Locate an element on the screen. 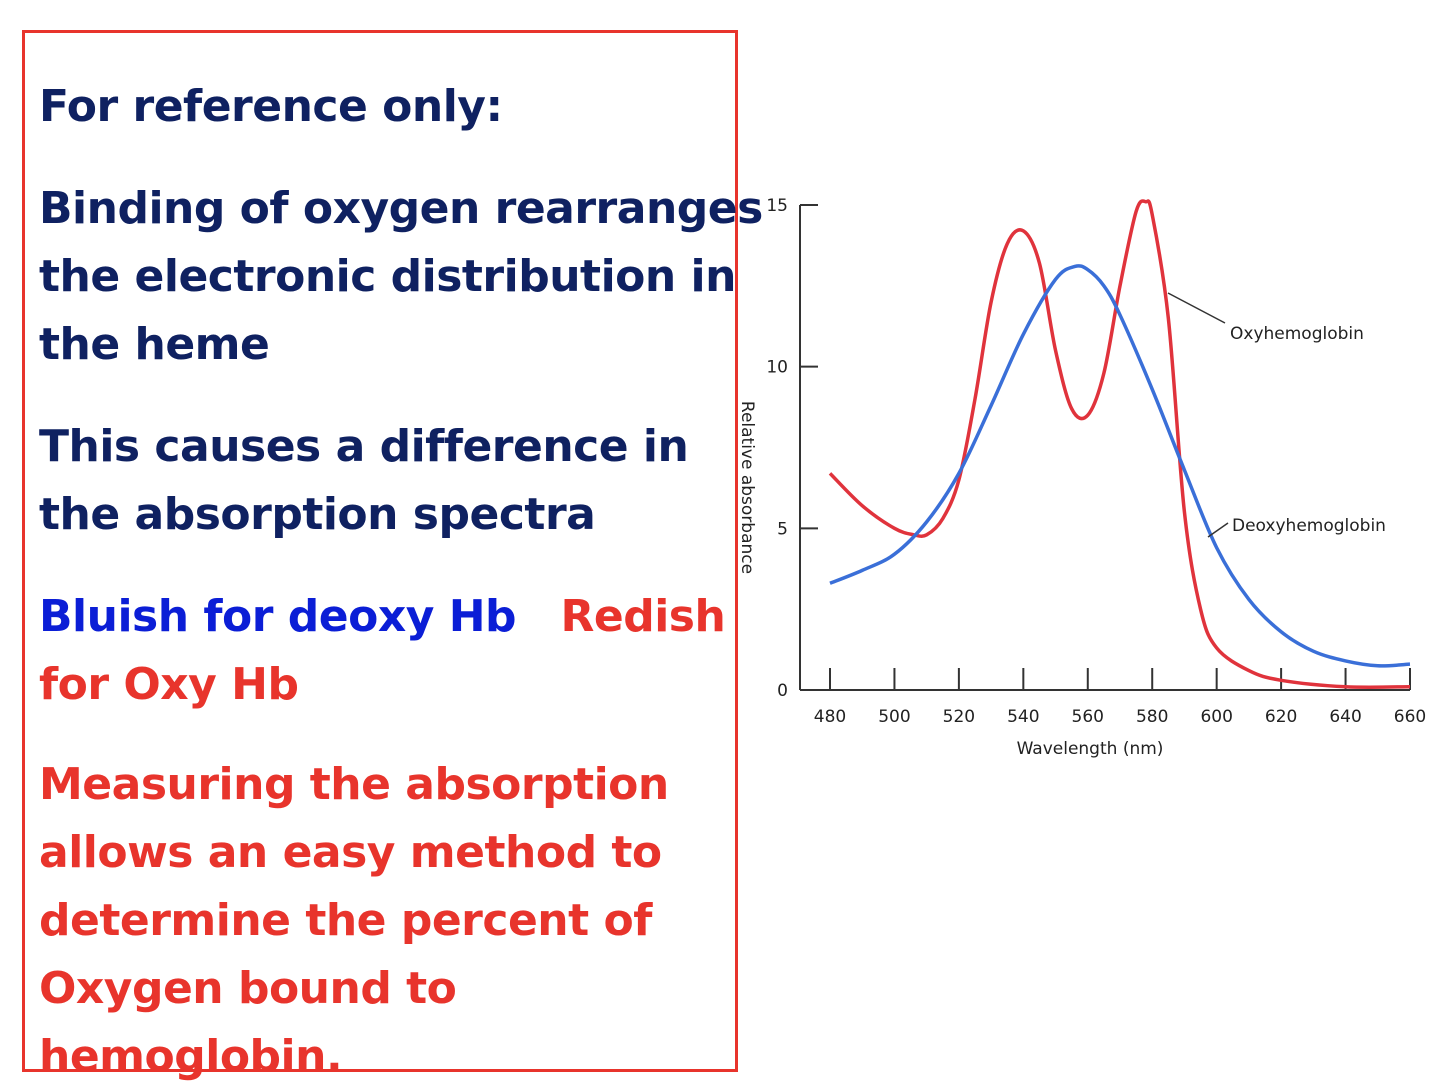 Image resolution: width=1440 pixels, height=1091 pixels. x-tick-label: 540 is located at coordinates (1023, 717).